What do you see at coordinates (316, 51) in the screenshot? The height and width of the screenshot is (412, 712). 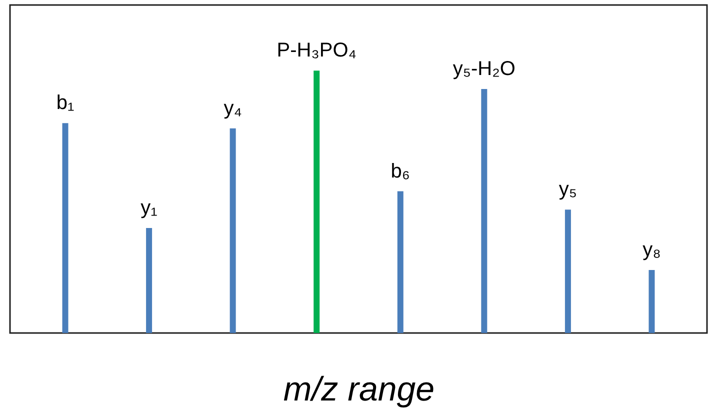 I see `x-tick-label: P-H₃PO₄` at bounding box center [316, 51].